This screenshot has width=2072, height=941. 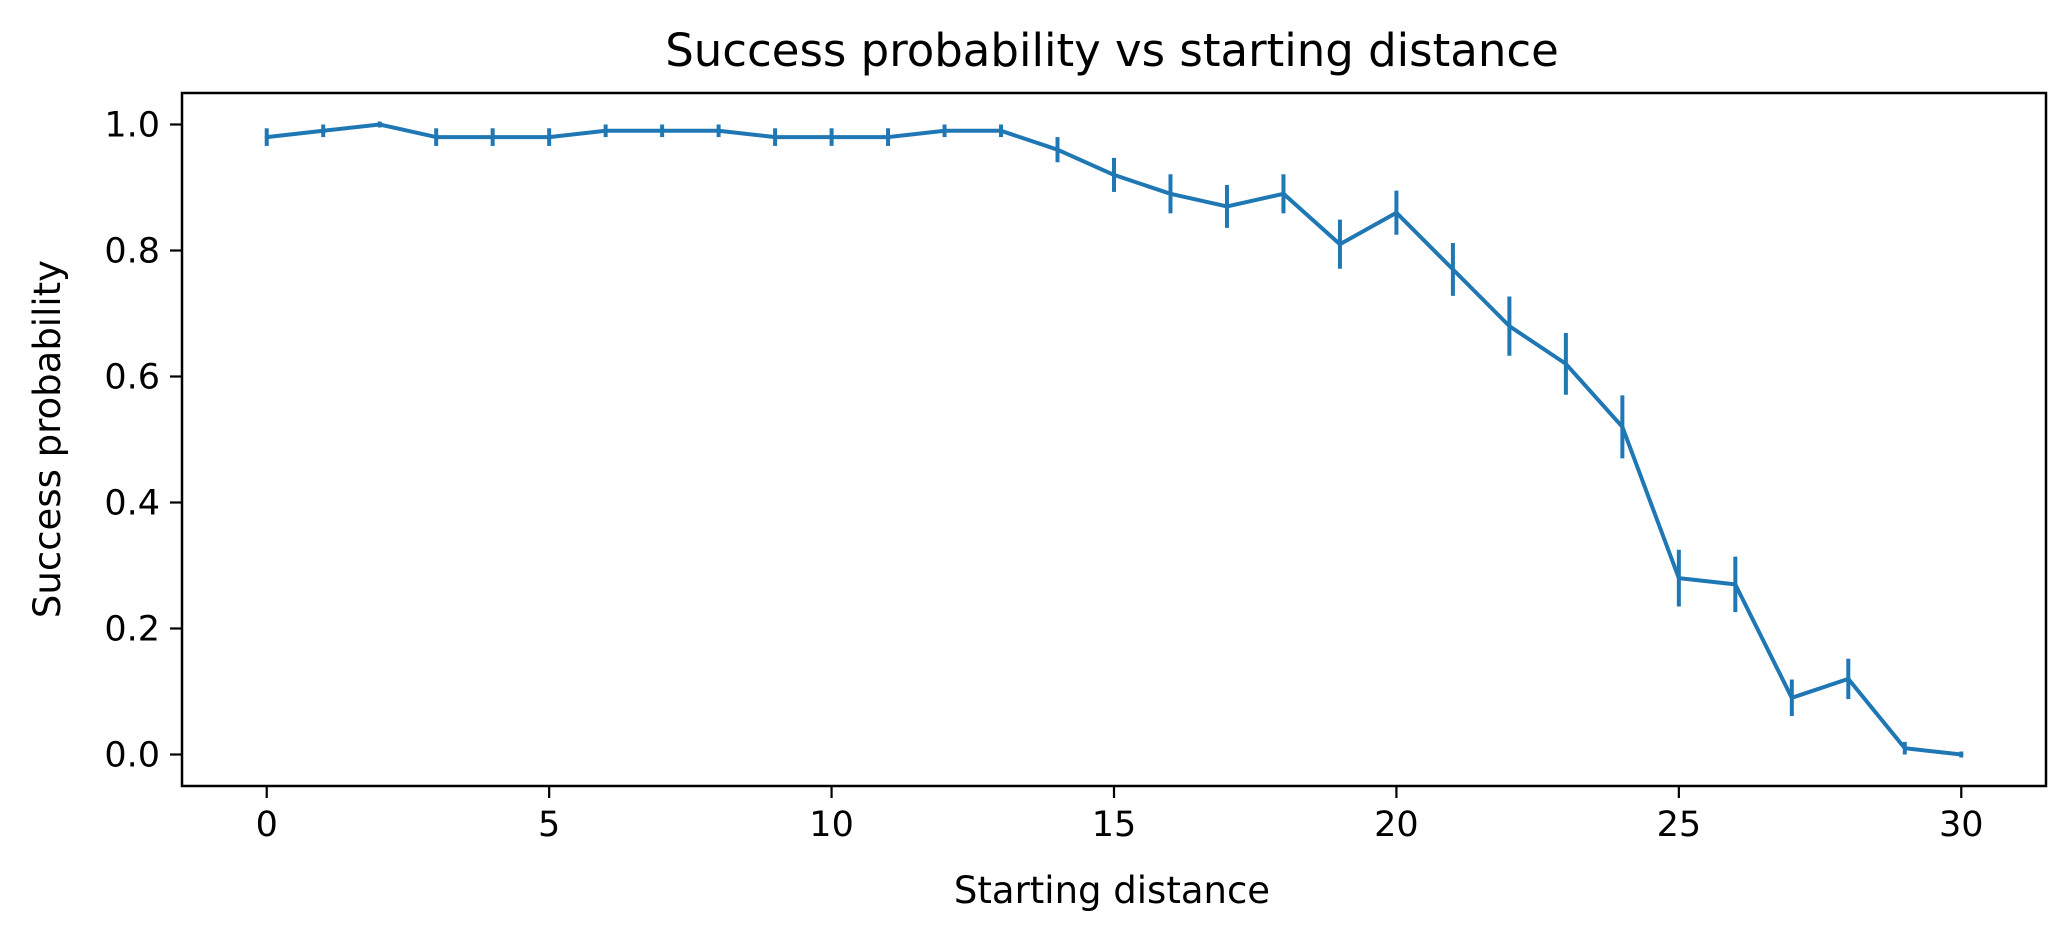 I want to click on x-tick-label: 10, so click(x=831, y=825).